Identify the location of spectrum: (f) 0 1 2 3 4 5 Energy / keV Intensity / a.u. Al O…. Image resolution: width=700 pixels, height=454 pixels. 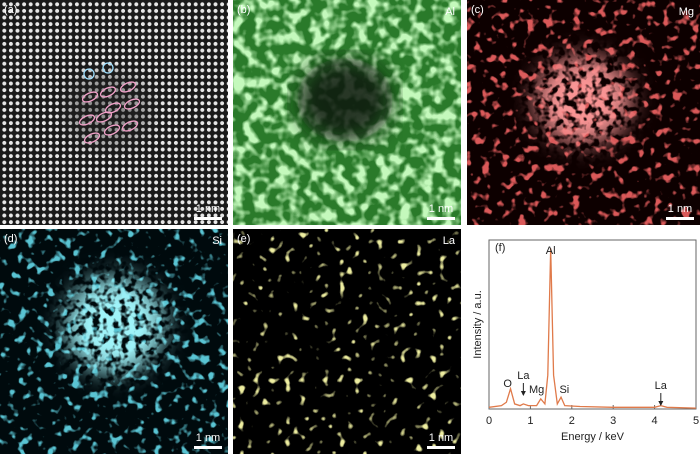
(585, 341).